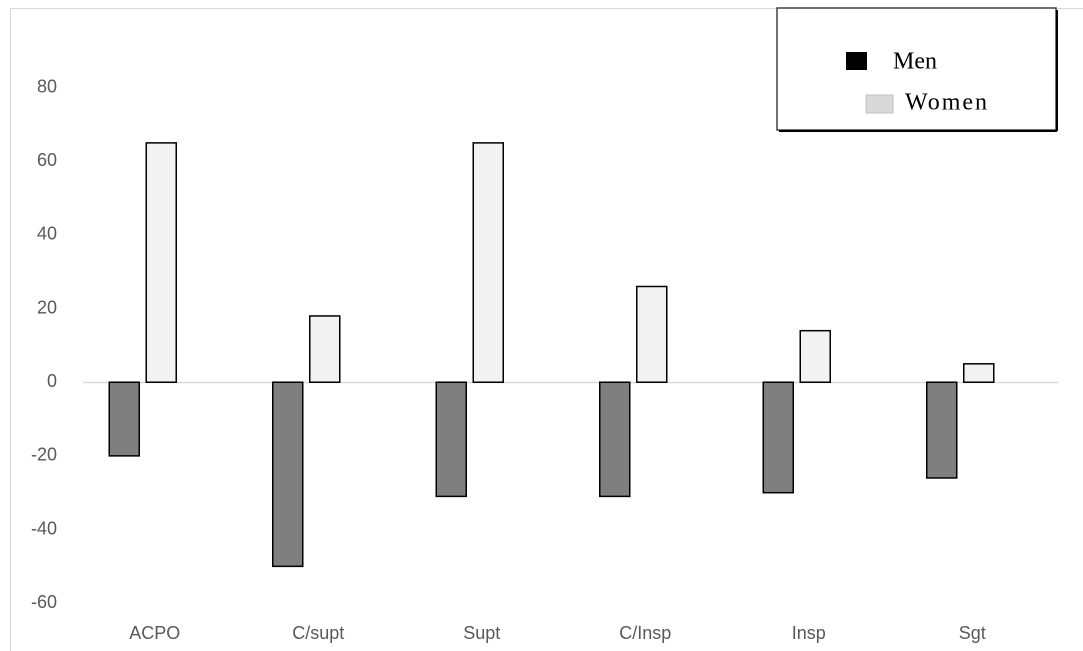  What do you see at coordinates (52, 381) in the screenshot?
I see `y-tick-label: 0` at bounding box center [52, 381].